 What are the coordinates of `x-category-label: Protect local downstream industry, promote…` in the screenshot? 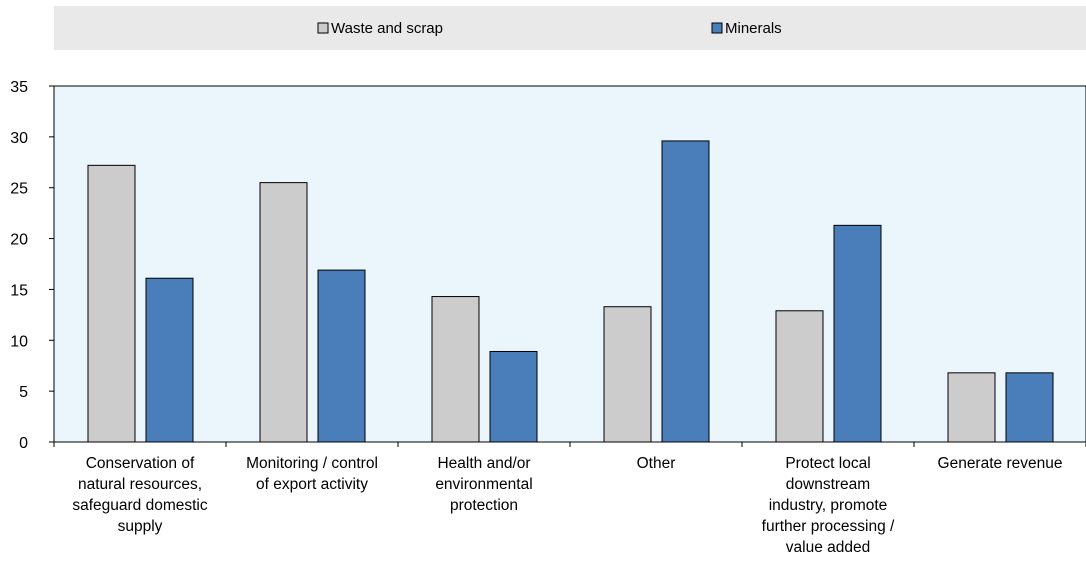 It's located at (828, 505).